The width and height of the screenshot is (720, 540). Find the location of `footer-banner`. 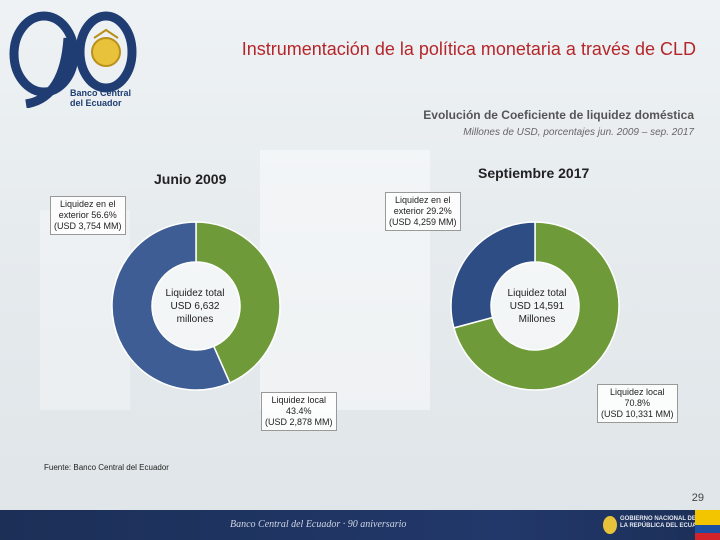

footer-banner is located at coordinates (360, 525).